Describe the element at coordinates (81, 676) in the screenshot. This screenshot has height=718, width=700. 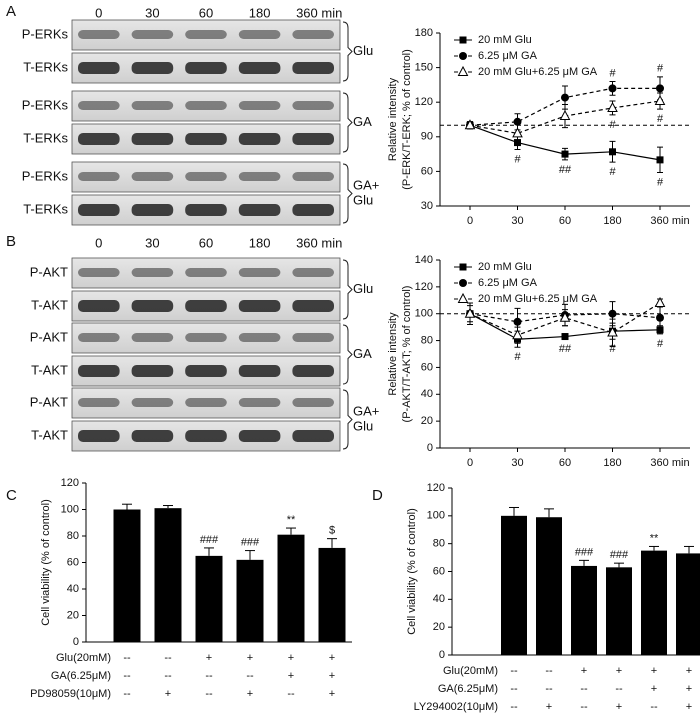
I see `condition-name: GA(6.25μM)` at that location.